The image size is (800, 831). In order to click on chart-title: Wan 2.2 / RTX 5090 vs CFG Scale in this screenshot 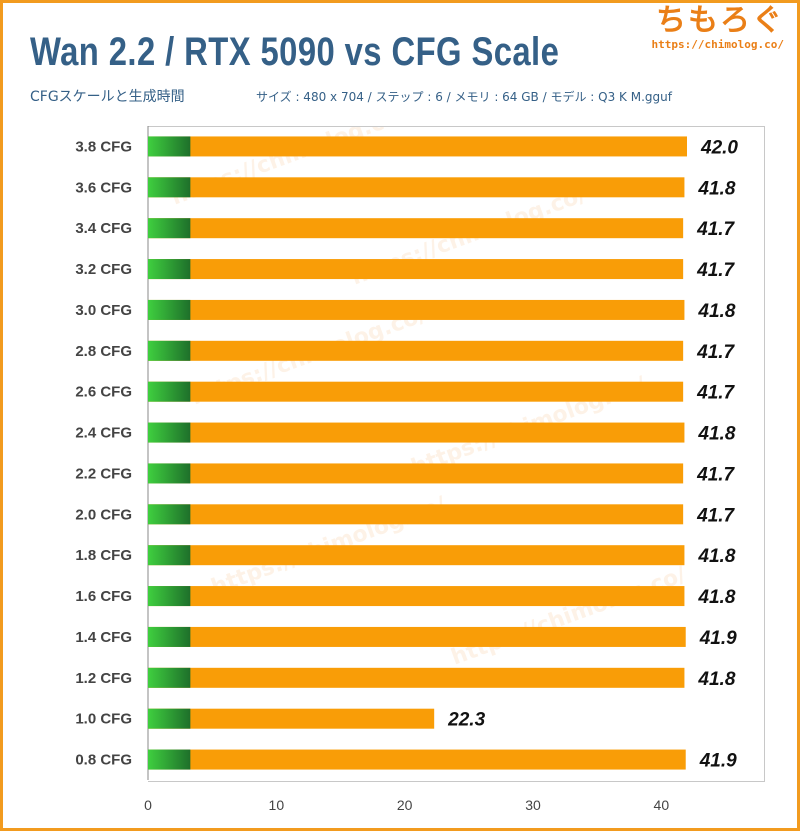, I will do `click(295, 52)`.